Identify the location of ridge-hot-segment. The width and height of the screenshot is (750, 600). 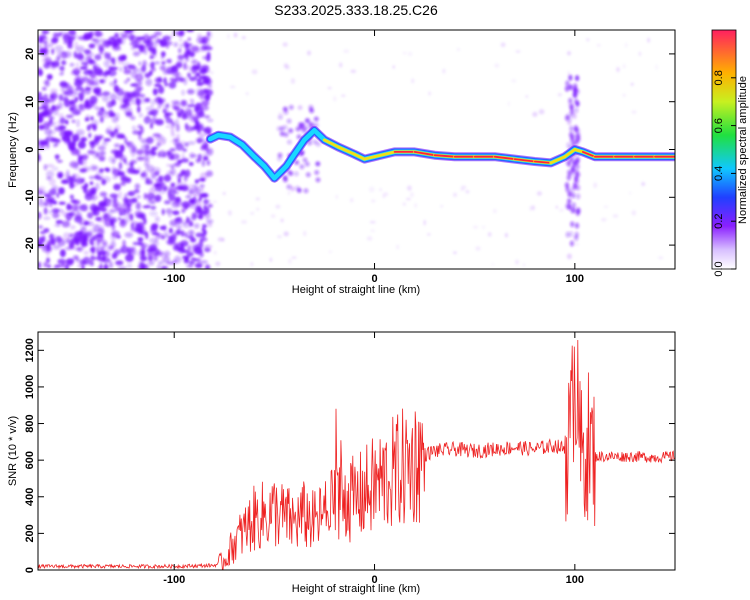
(346, 150).